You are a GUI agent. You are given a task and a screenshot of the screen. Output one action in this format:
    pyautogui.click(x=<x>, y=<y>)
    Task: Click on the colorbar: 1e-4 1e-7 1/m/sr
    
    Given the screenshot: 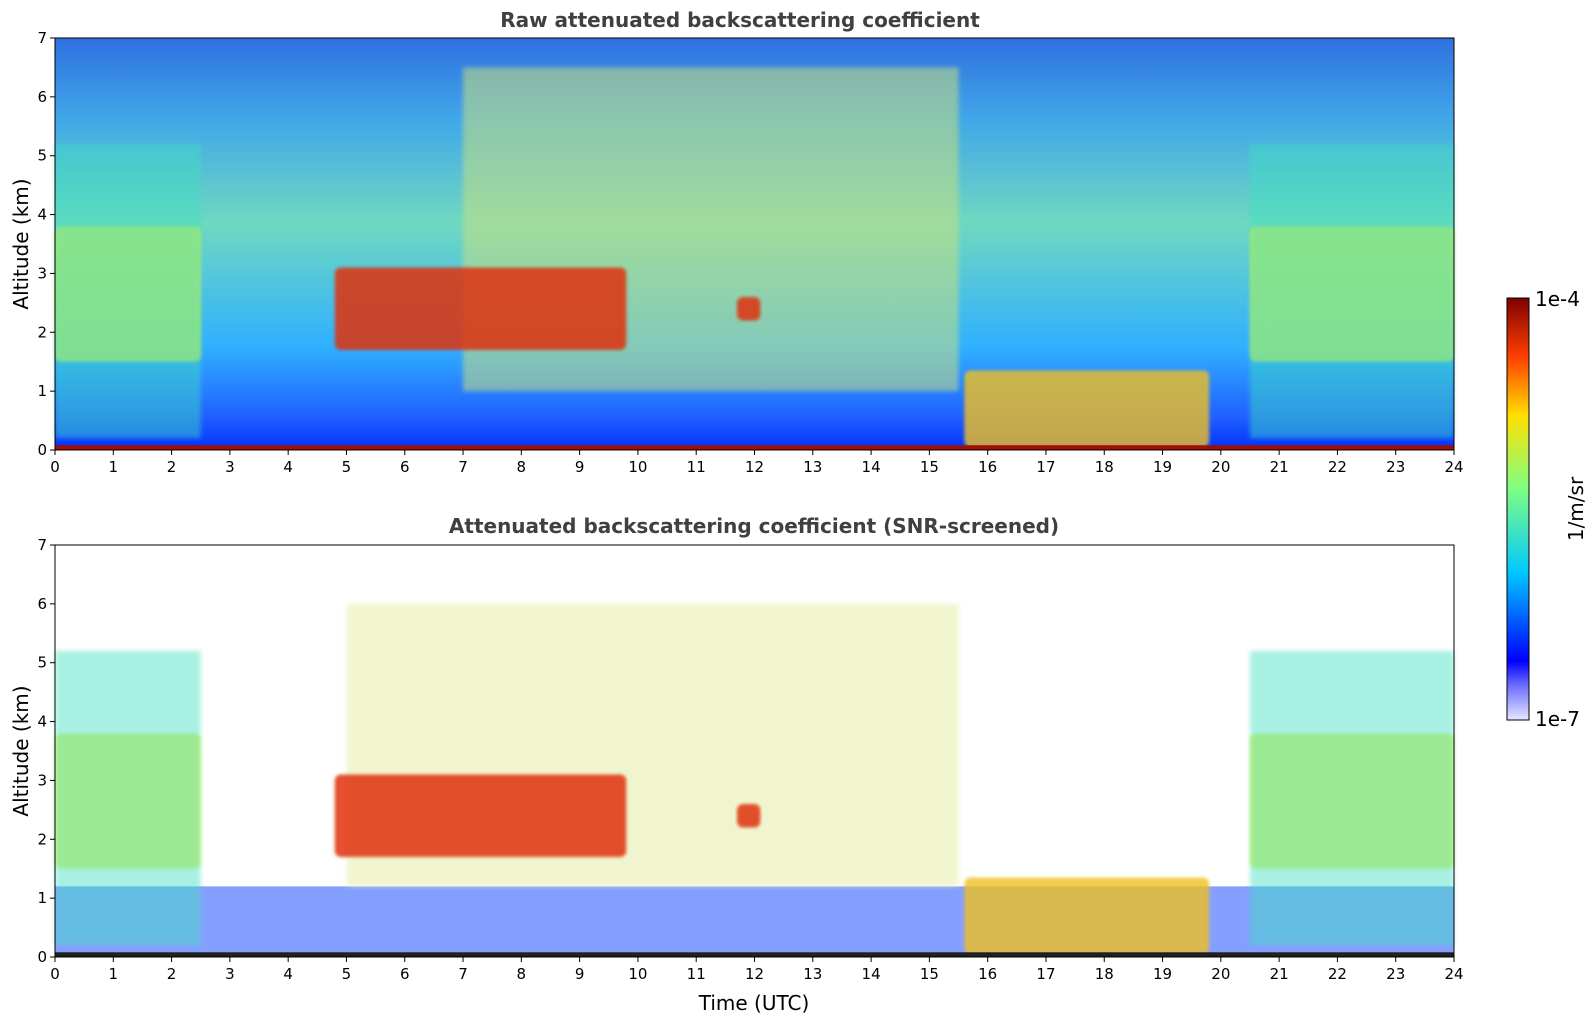 What is the action you would take?
    pyautogui.click(x=1547, y=509)
    